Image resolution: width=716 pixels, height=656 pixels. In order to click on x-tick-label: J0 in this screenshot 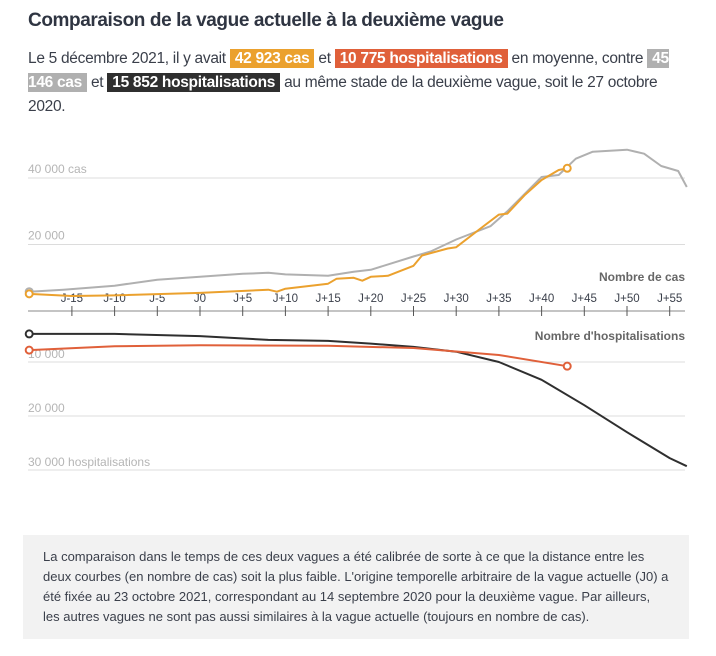, I will do `click(200, 299)`.